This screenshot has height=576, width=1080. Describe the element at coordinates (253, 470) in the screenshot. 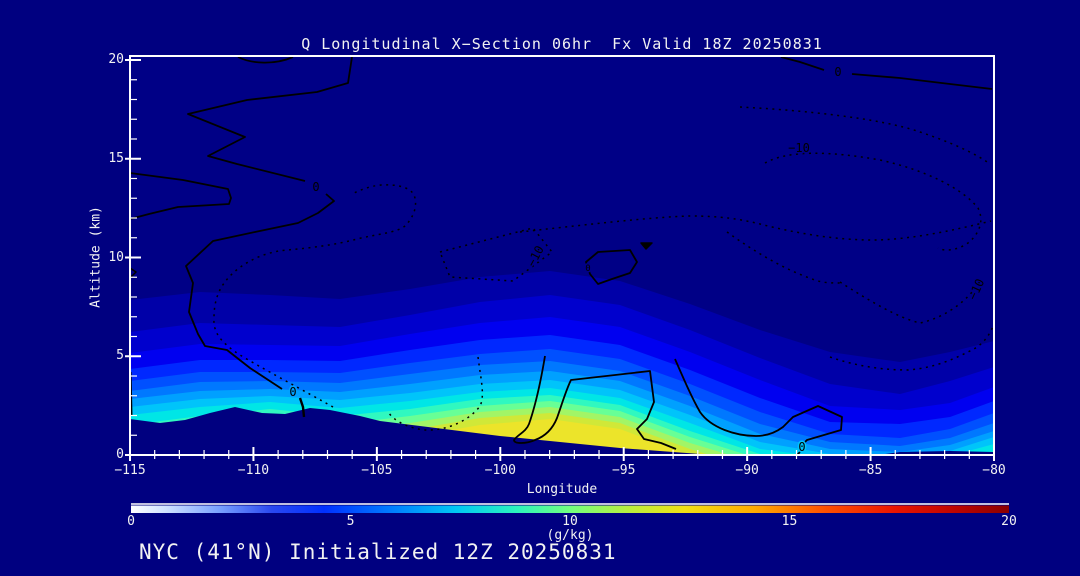

I see `x-tick-label: −110` at that location.